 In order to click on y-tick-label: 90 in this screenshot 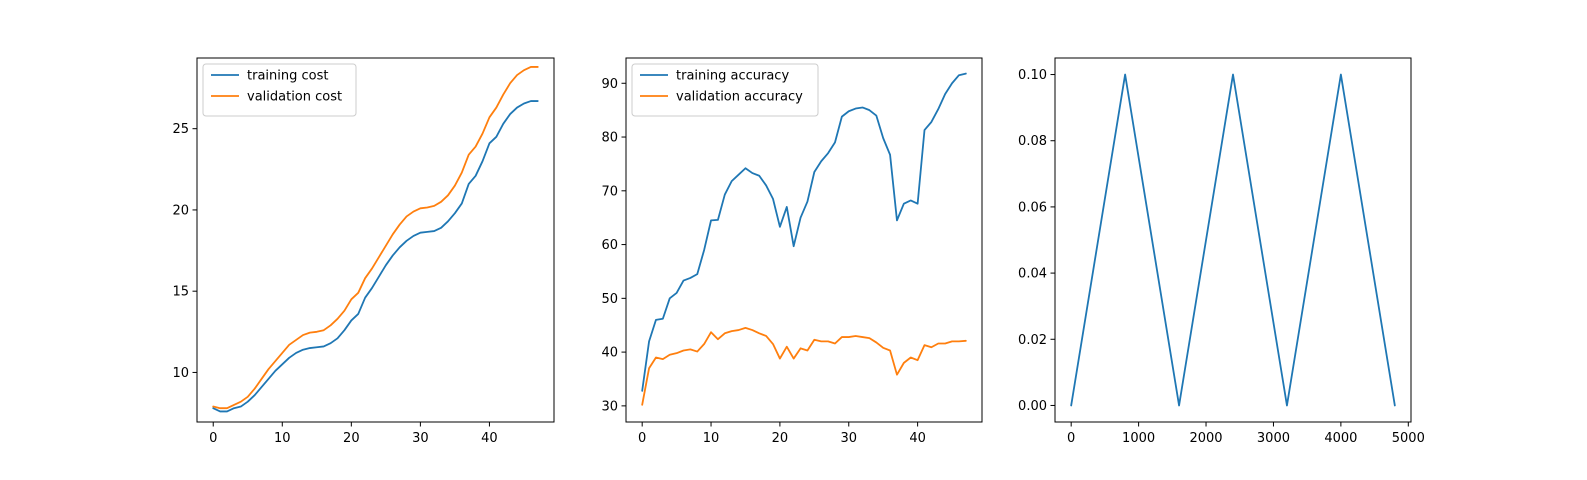, I will do `click(609, 84)`.